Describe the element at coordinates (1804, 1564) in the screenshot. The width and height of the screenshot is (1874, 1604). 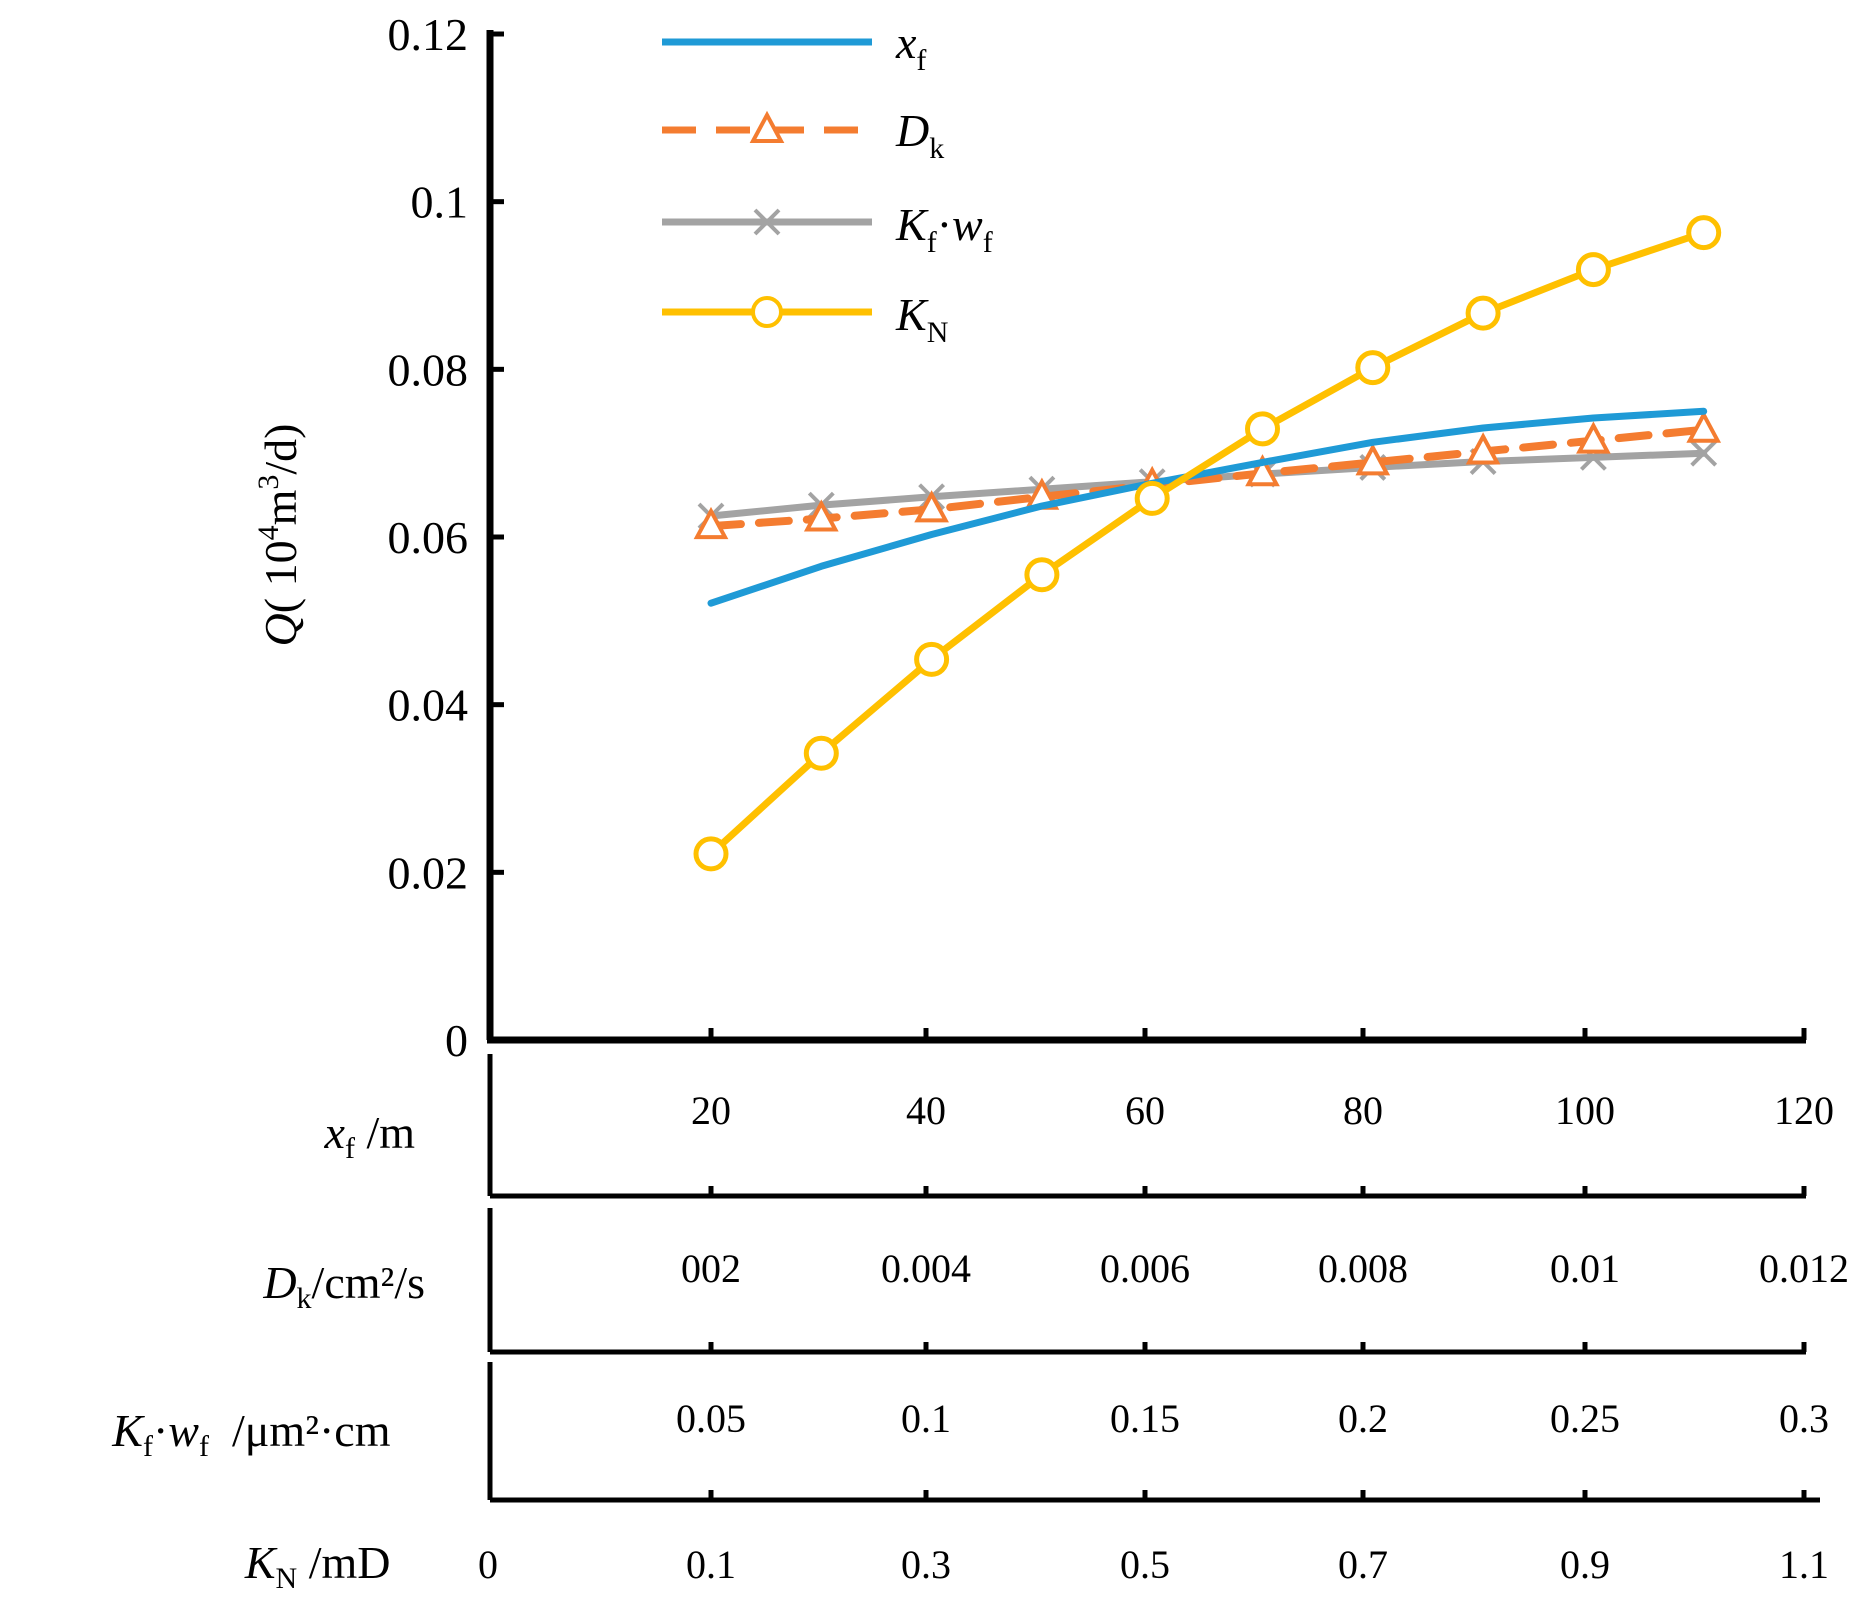
I see `kn-tick-label: 1.1` at that location.